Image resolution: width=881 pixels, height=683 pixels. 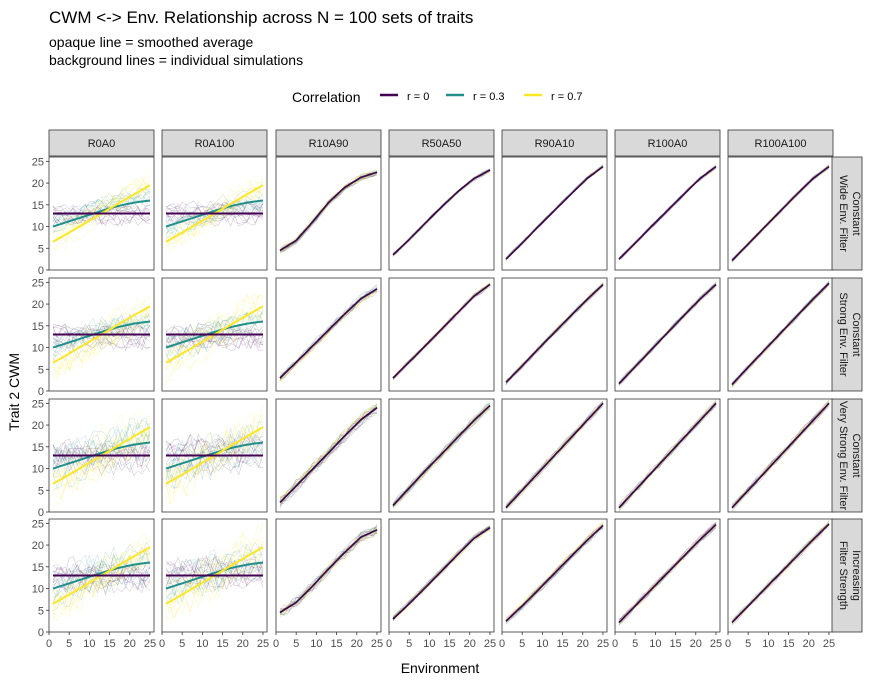 I want to click on y-tick-label: 5, so click(x=41, y=611).